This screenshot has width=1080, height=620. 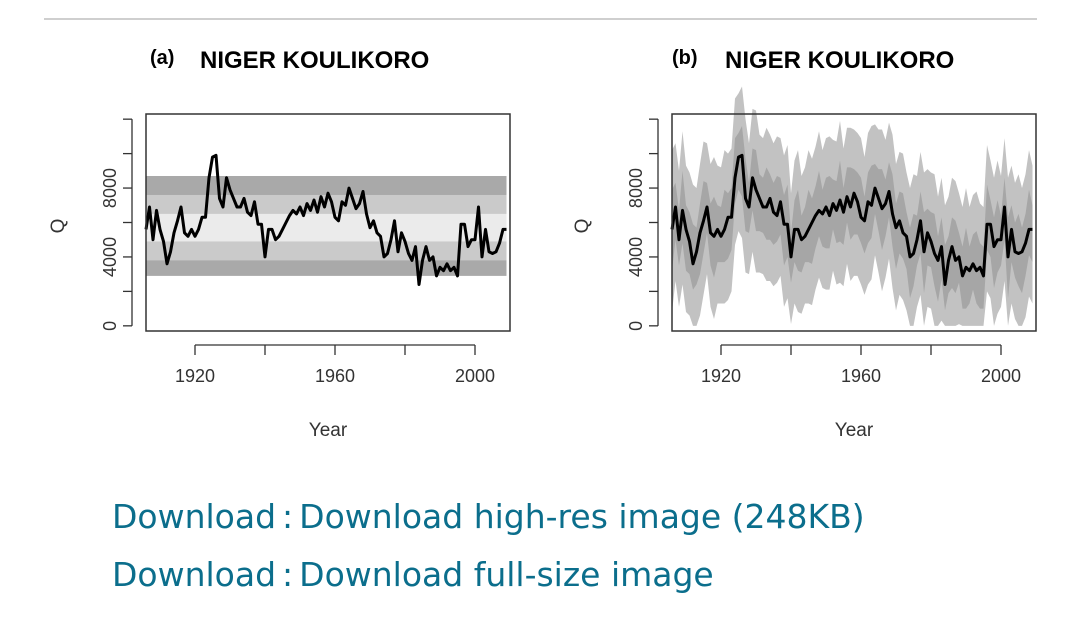 I want to click on panel-a-ylabel: Q, so click(x=58, y=226).